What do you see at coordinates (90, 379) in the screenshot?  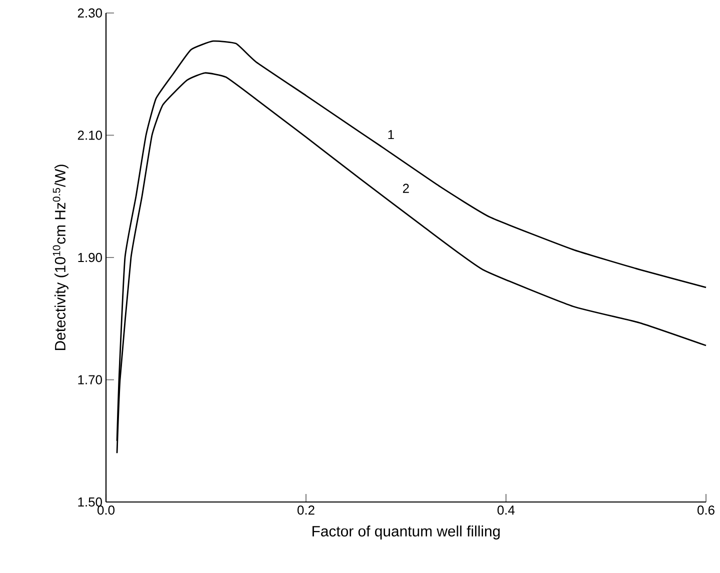 I see `y-tick-label: 1.70` at bounding box center [90, 379].